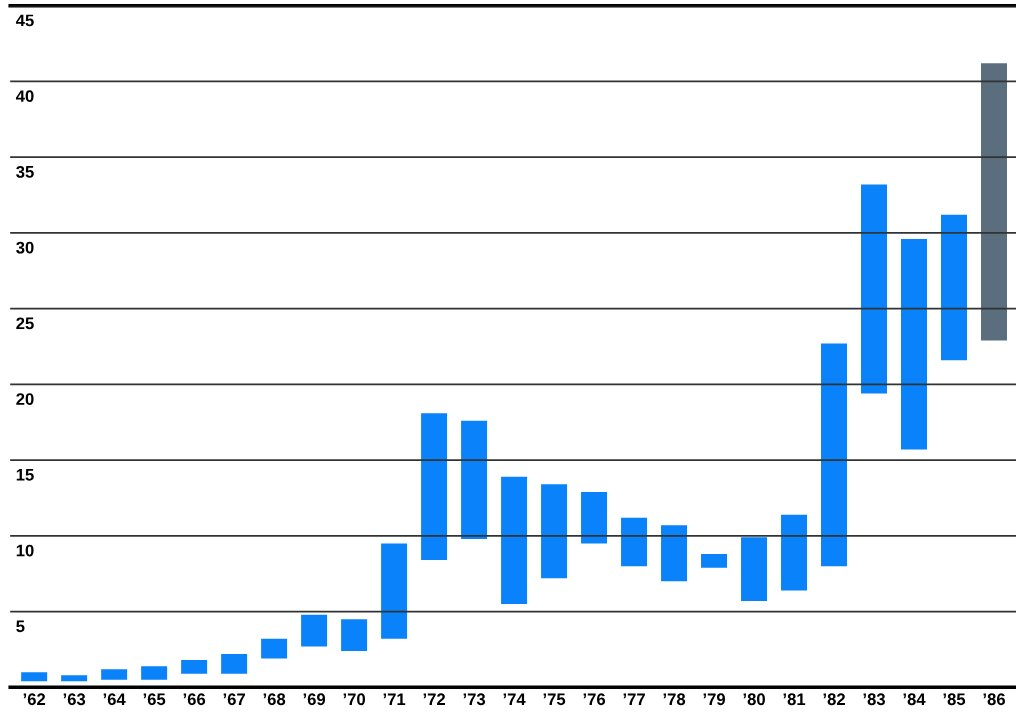 Image resolution: width=1016 pixels, height=713 pixels. Describe the element at coordinates (394, 699) in the screenshot. I see `x-tick-label: ’71` at that location.